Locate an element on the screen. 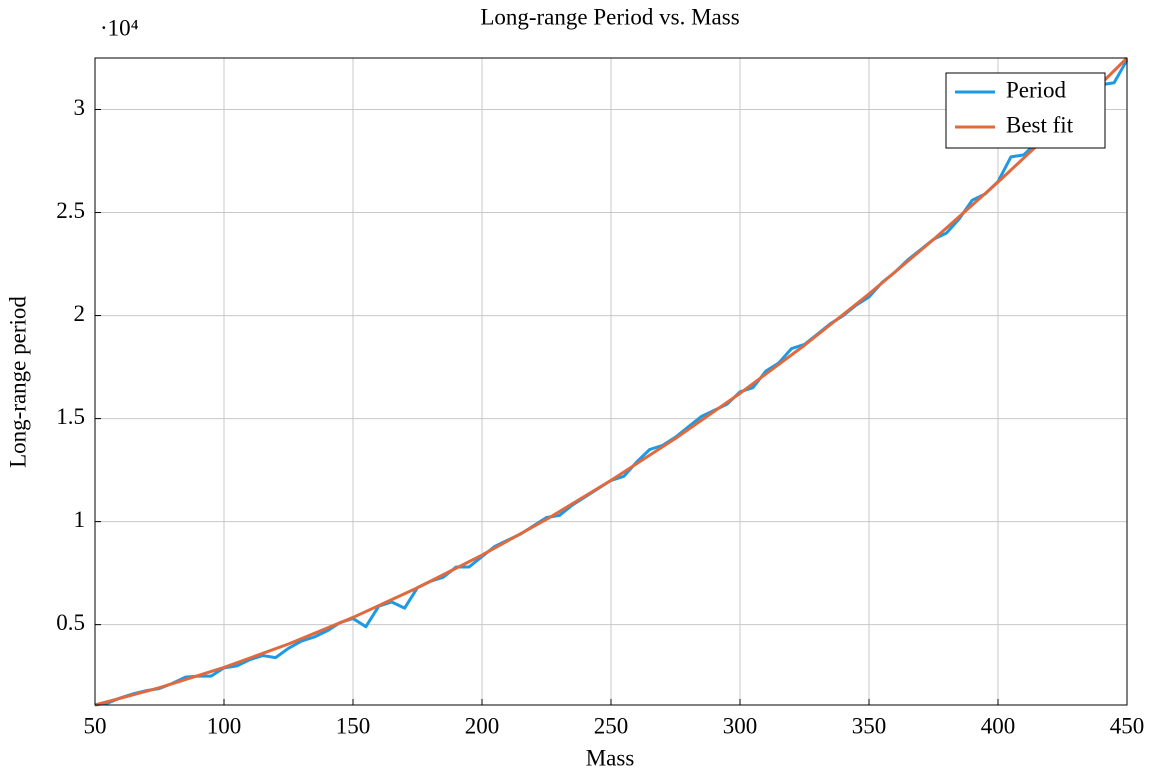  legend-box is located at coordinates (1025, 110).